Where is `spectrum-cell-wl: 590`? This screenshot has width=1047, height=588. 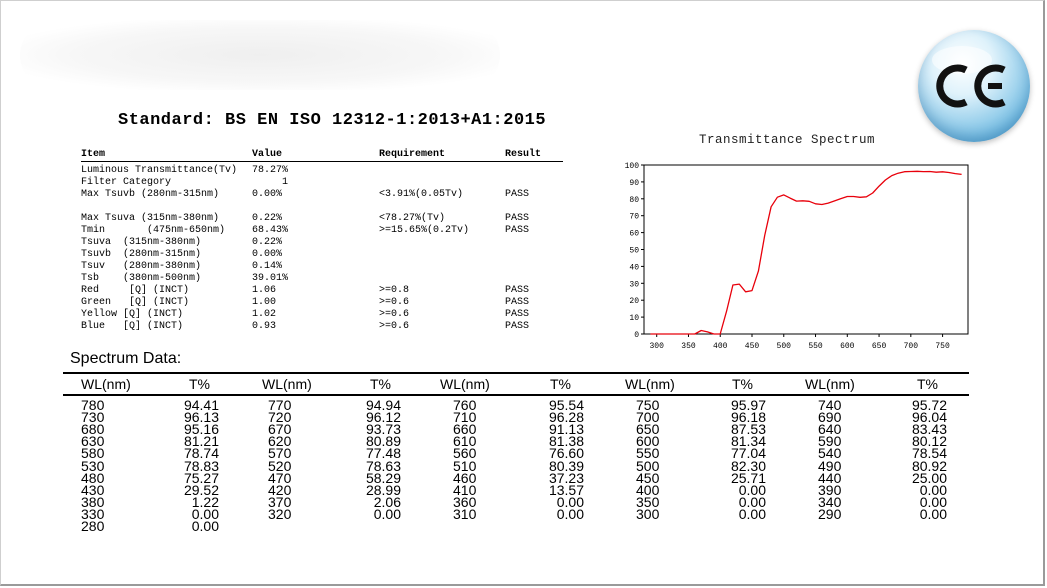 spectrum-cell-wl: 590 is located at coordinates (830, 441).